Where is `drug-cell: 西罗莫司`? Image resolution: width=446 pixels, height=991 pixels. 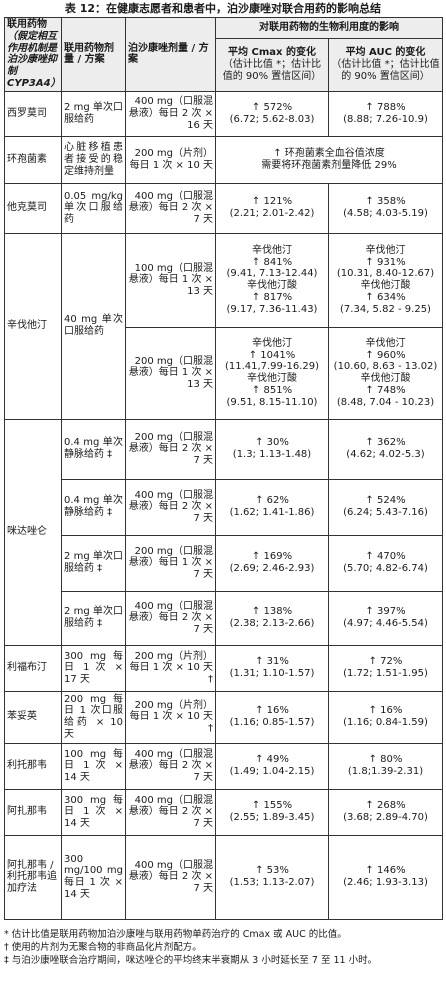
drug-cell: 西罗莫司 is located at coordinates (33, 113).